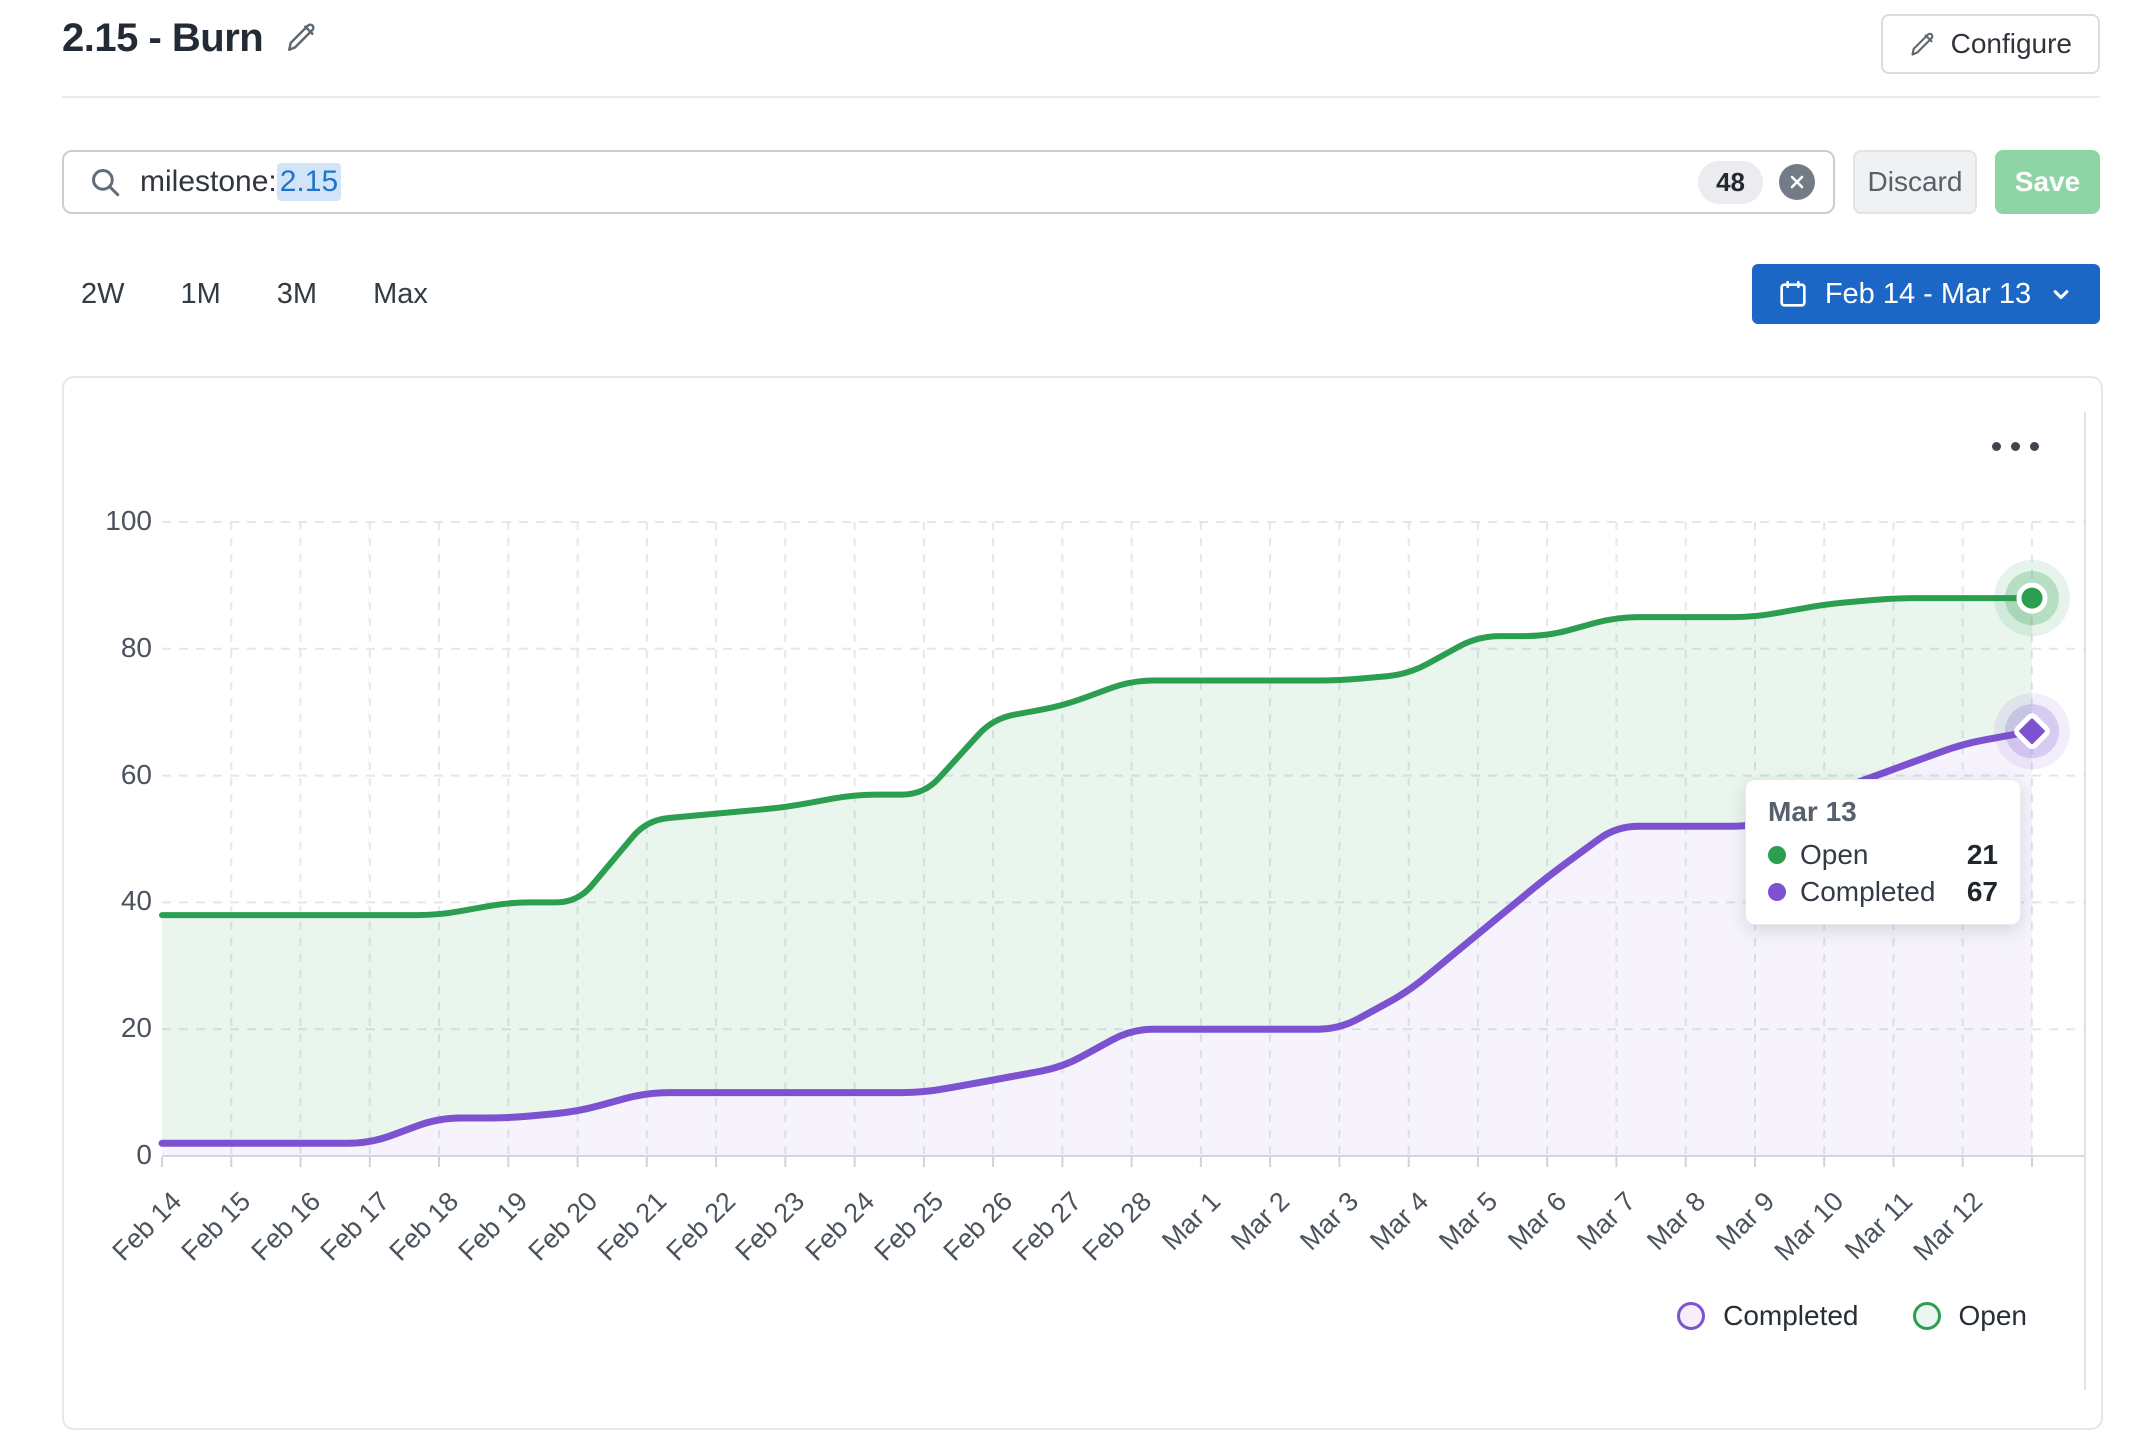 This screenshot has height=1444, width=2148. Describe the element at coordinates (103, 294) in the screenshot. I see `time-range-2w: 2W` at that location.